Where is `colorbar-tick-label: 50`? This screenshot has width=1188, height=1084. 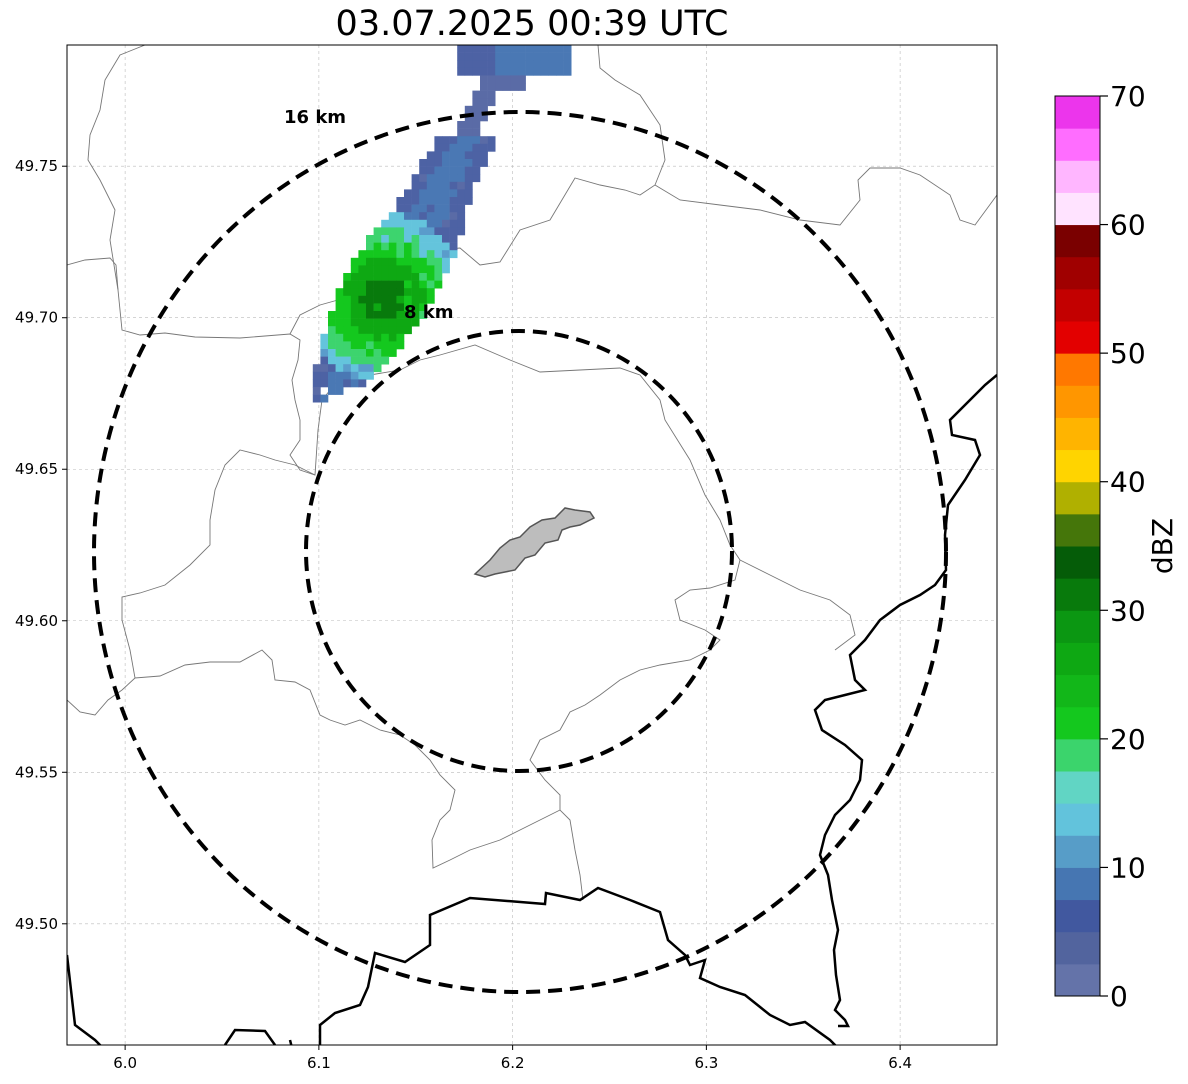
colorbar-tick-label: 50 is located at coordinates (1128, 353).